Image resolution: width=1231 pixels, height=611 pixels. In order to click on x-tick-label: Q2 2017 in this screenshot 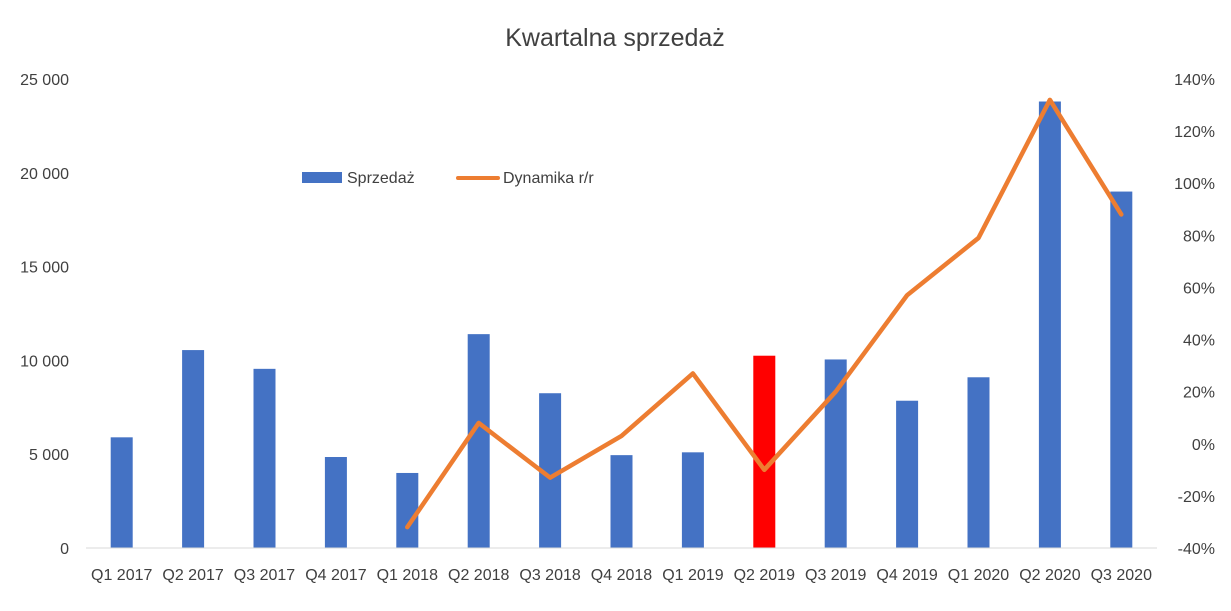, I will do `click(192, 575)`.